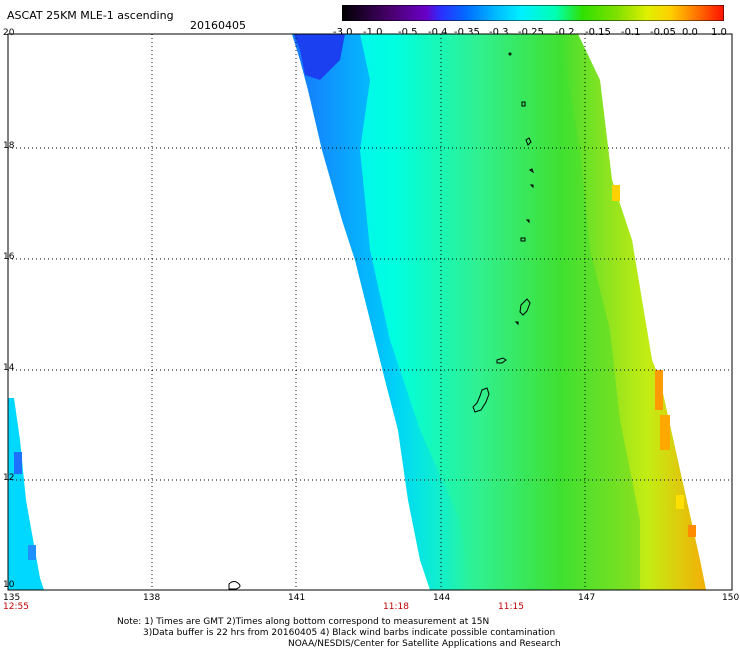 The height and width of the screenshot is (650, 740). What do you see at coordinates (9, 257) in the screenshot?
I see `lat-label: 16` at bounding box center [9, 257].